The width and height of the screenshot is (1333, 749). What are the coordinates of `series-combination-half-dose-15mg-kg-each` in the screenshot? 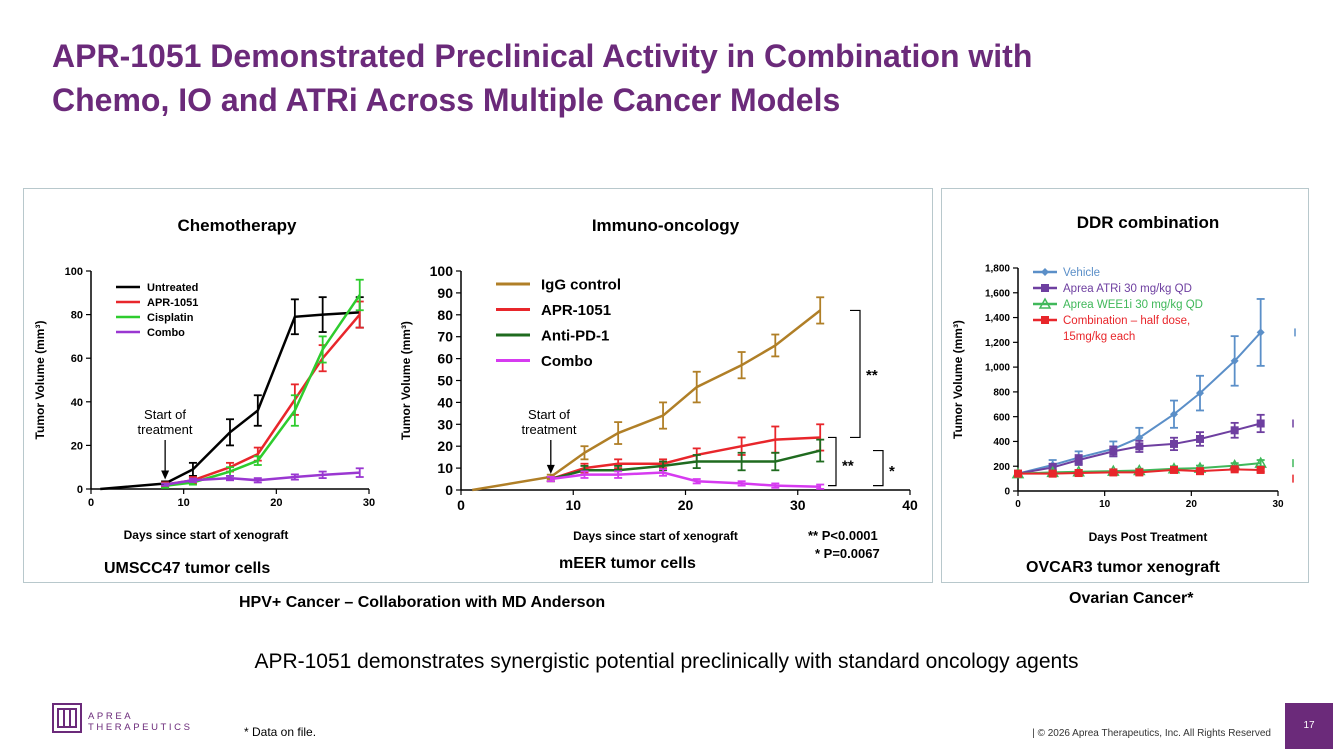 It's located at (1139, 471).